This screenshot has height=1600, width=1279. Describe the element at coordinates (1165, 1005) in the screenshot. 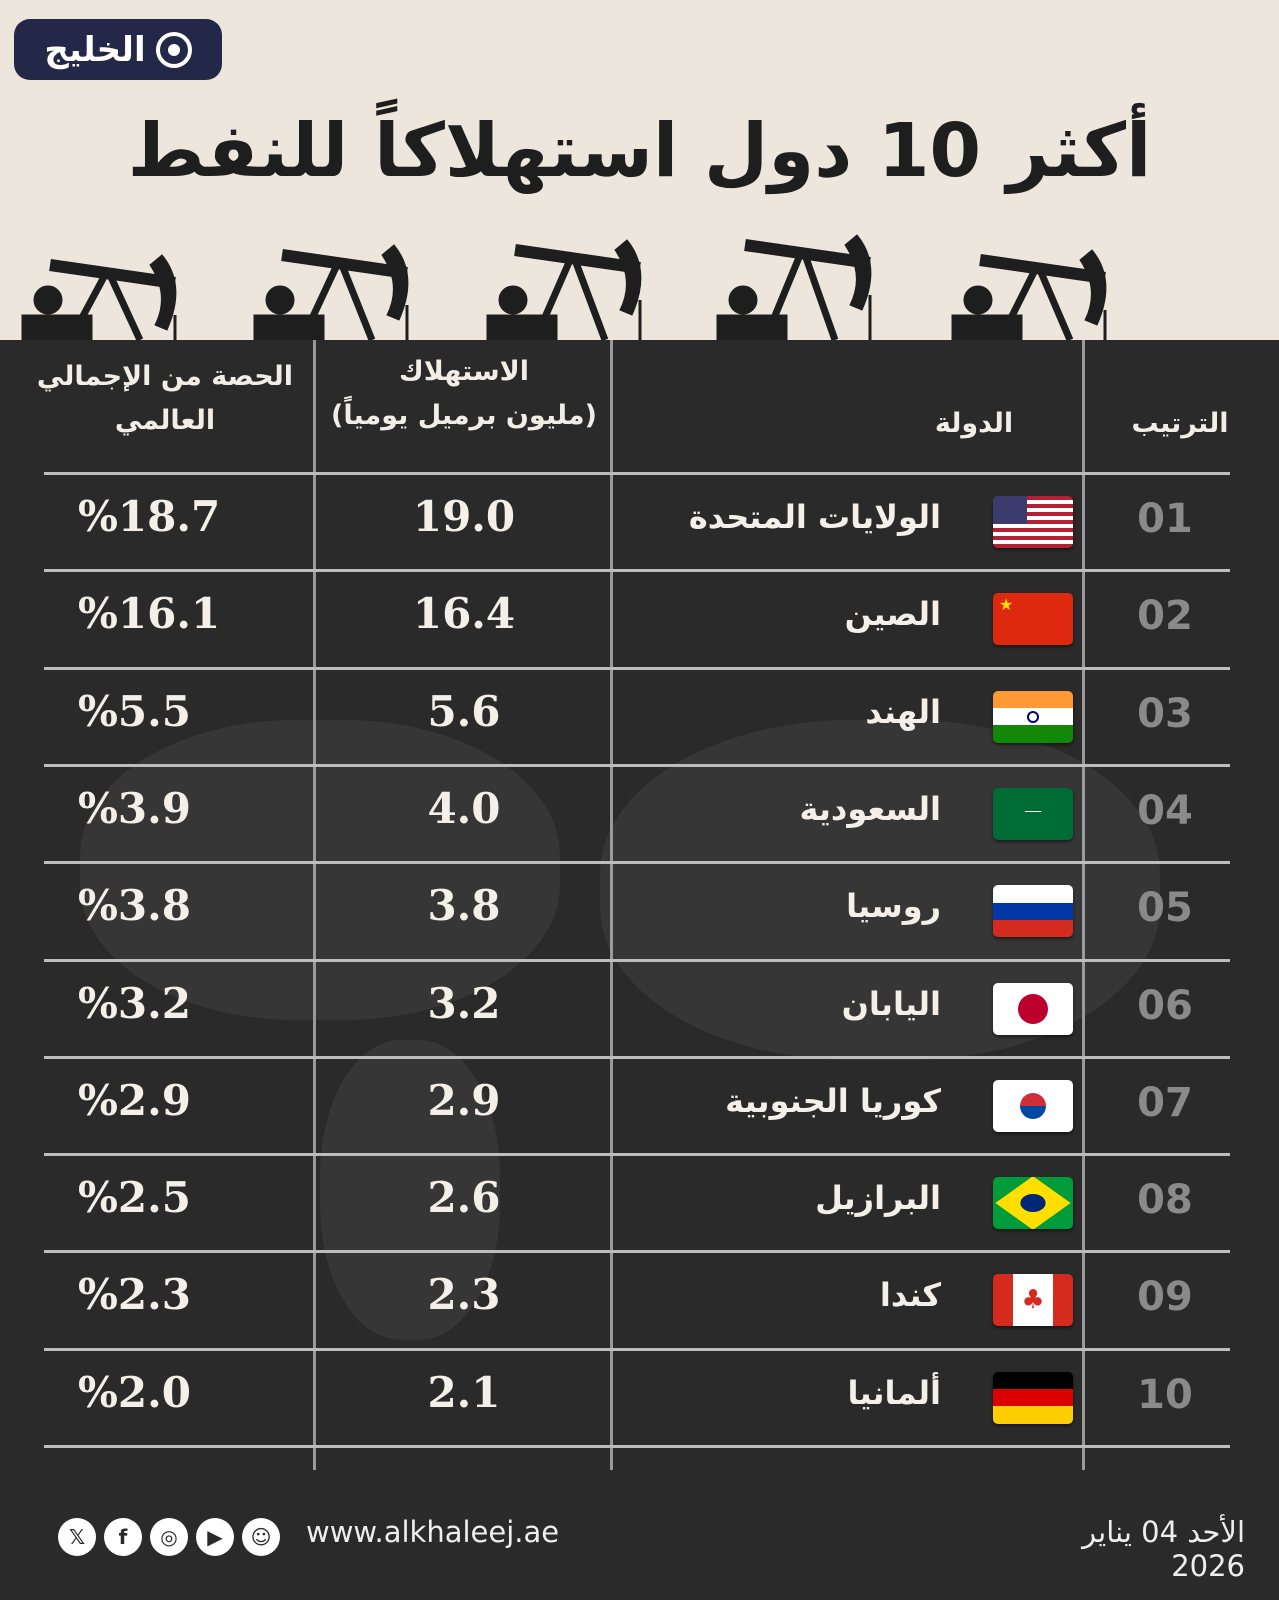

I see `rank: 06` at that location.